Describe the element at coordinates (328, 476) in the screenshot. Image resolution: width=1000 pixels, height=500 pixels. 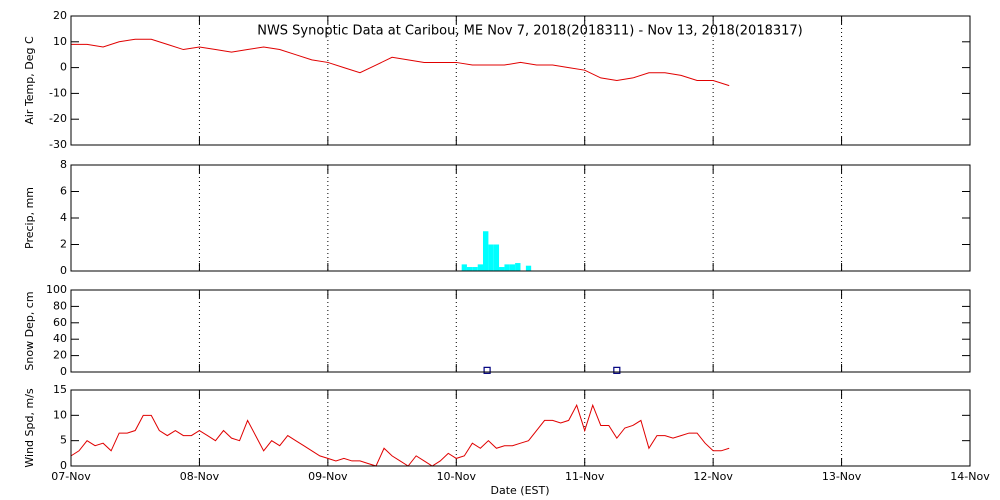
I see `x-tick-label: 09-Nov` at that location.